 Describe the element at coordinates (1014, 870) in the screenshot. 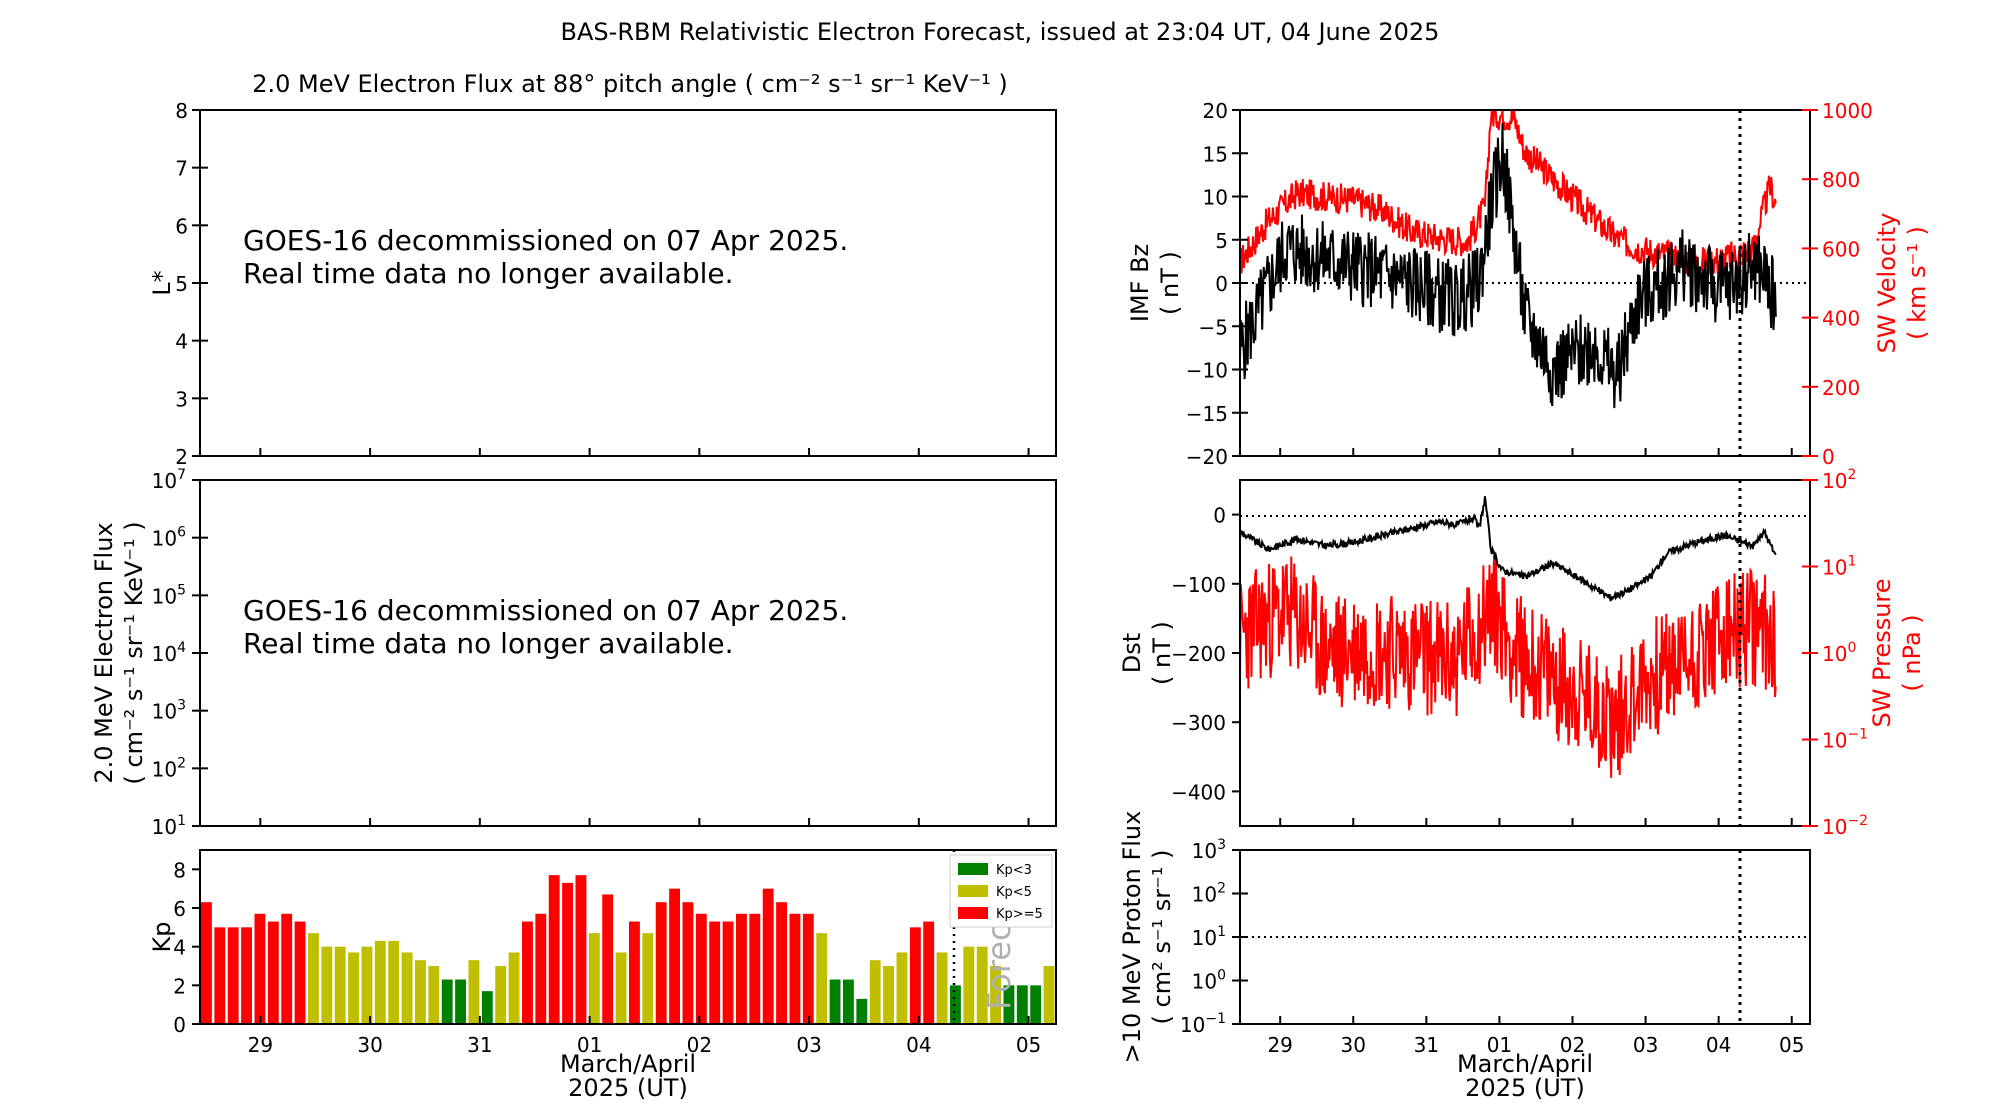

I see `kp-legend-label-low: Kp<3` at that location.